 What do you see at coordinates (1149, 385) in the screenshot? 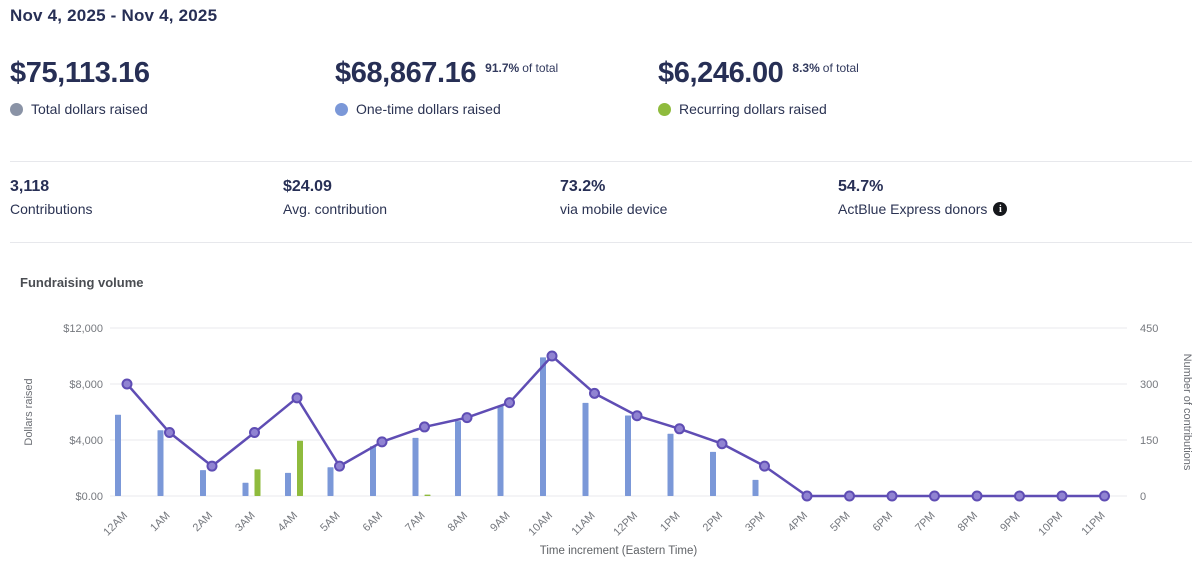
I see `right-axis-tick: 300` at bounding box center [1149, 385].